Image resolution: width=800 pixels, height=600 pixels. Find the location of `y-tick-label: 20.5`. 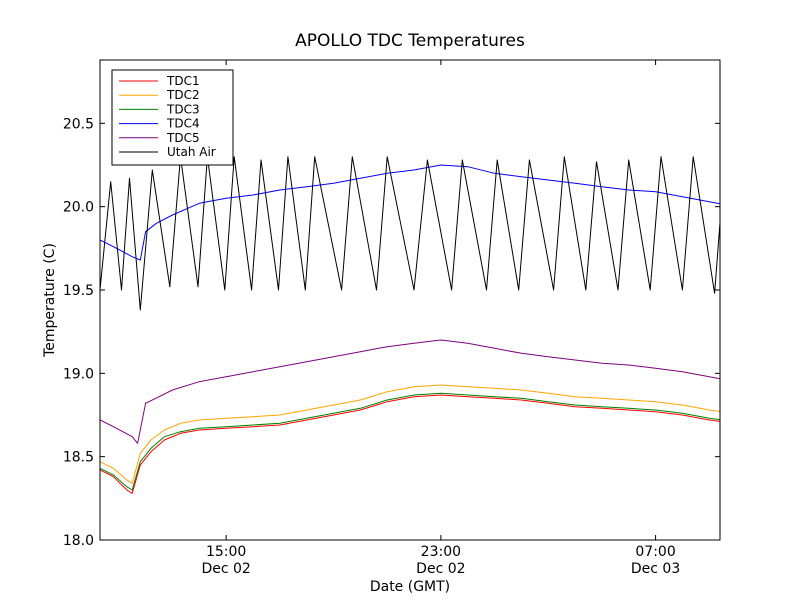

y-tick-label: 20.5 is located at coordinates (78, 124).